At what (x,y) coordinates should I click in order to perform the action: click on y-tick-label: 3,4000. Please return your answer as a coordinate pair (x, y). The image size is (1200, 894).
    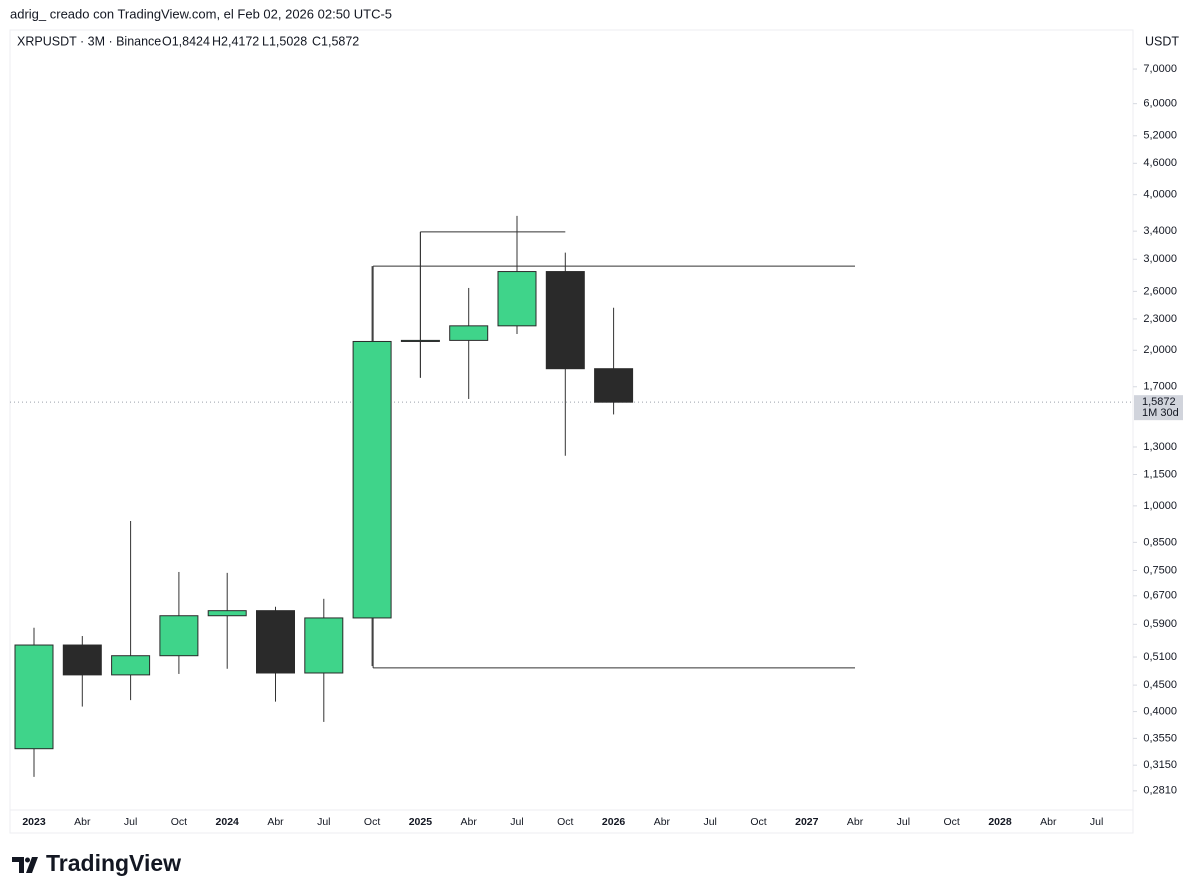
    Looking at the image, I should click on (1160, 231).